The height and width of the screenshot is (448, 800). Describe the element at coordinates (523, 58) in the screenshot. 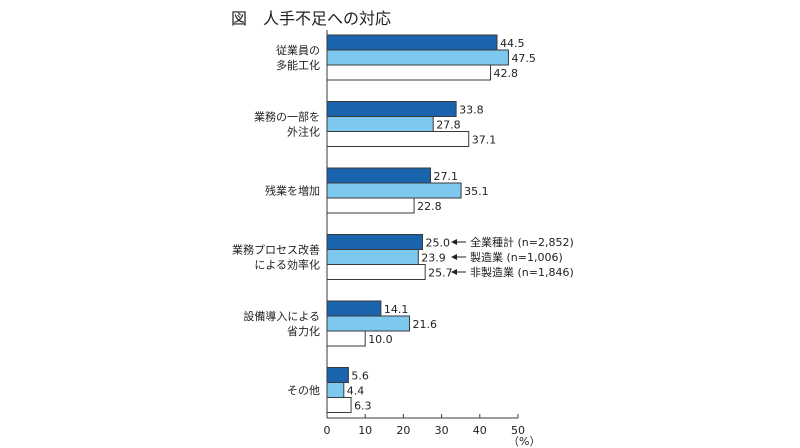

I see `value-label: 47.5` at that location.